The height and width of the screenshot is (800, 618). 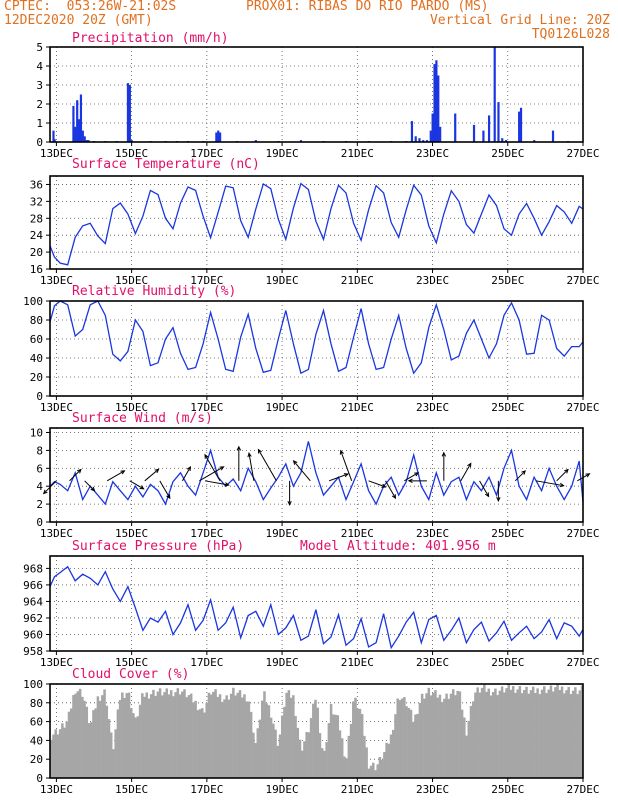 What do you see at coordinates (150, 38) in the screenshot?
I see `panel-title: Precipitation (mm/h)` at bounding box center [150, 38].